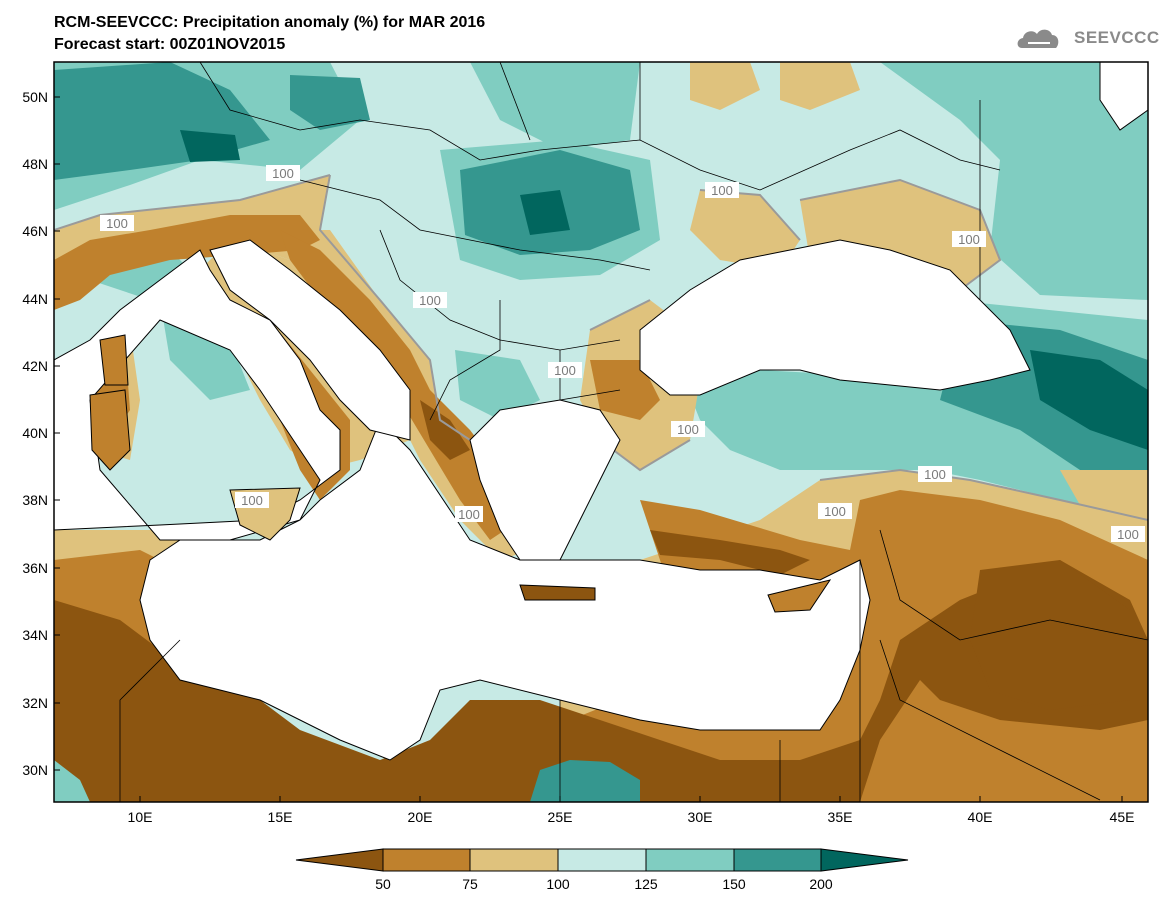  I want to click on colorbar-tick: 75, so click(470, 884).